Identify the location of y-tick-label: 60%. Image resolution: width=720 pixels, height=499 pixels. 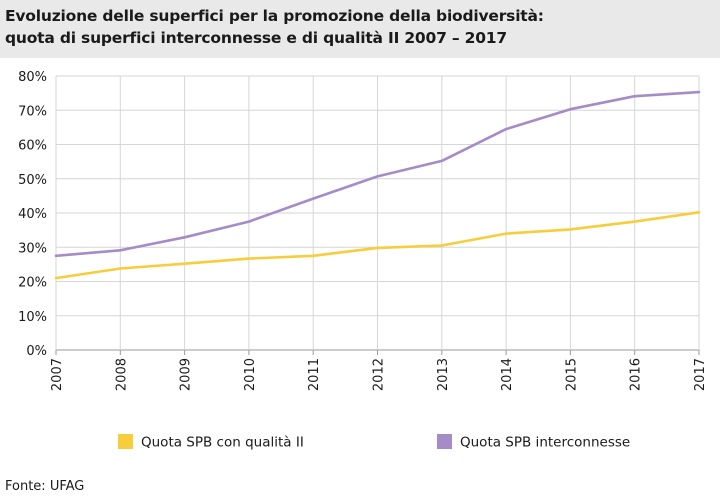
(32, 146).